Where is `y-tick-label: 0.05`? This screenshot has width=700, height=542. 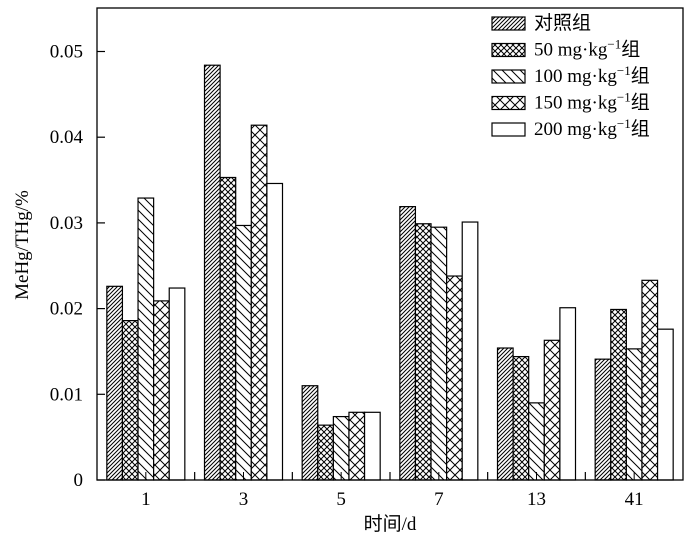
y-tick-label: 0.05 is located at coordinates (66, 52).